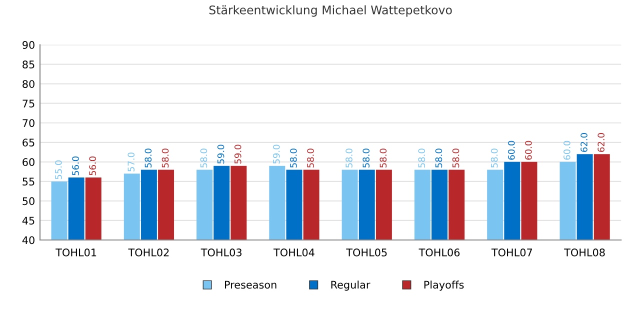 The width and height of the screenshot is (640, 320). I want to click on y-tick-label: 75, so click(28, 104).